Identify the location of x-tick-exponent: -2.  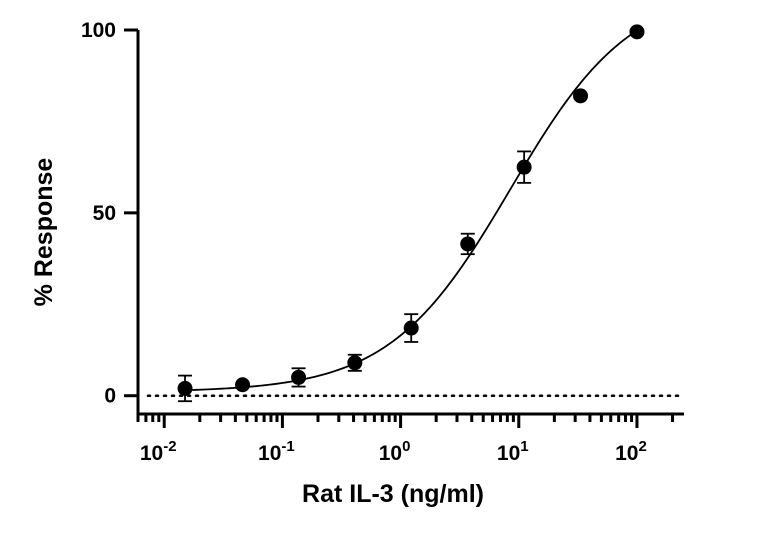
(169, 446).